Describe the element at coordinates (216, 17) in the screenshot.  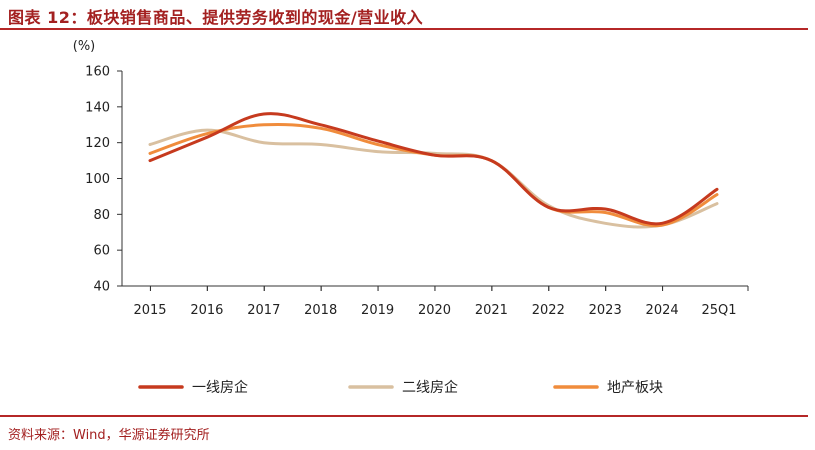
I see `chart-title: 图表 12：板块销售商品、提供劳务收到的现金/营业收入` at that location.